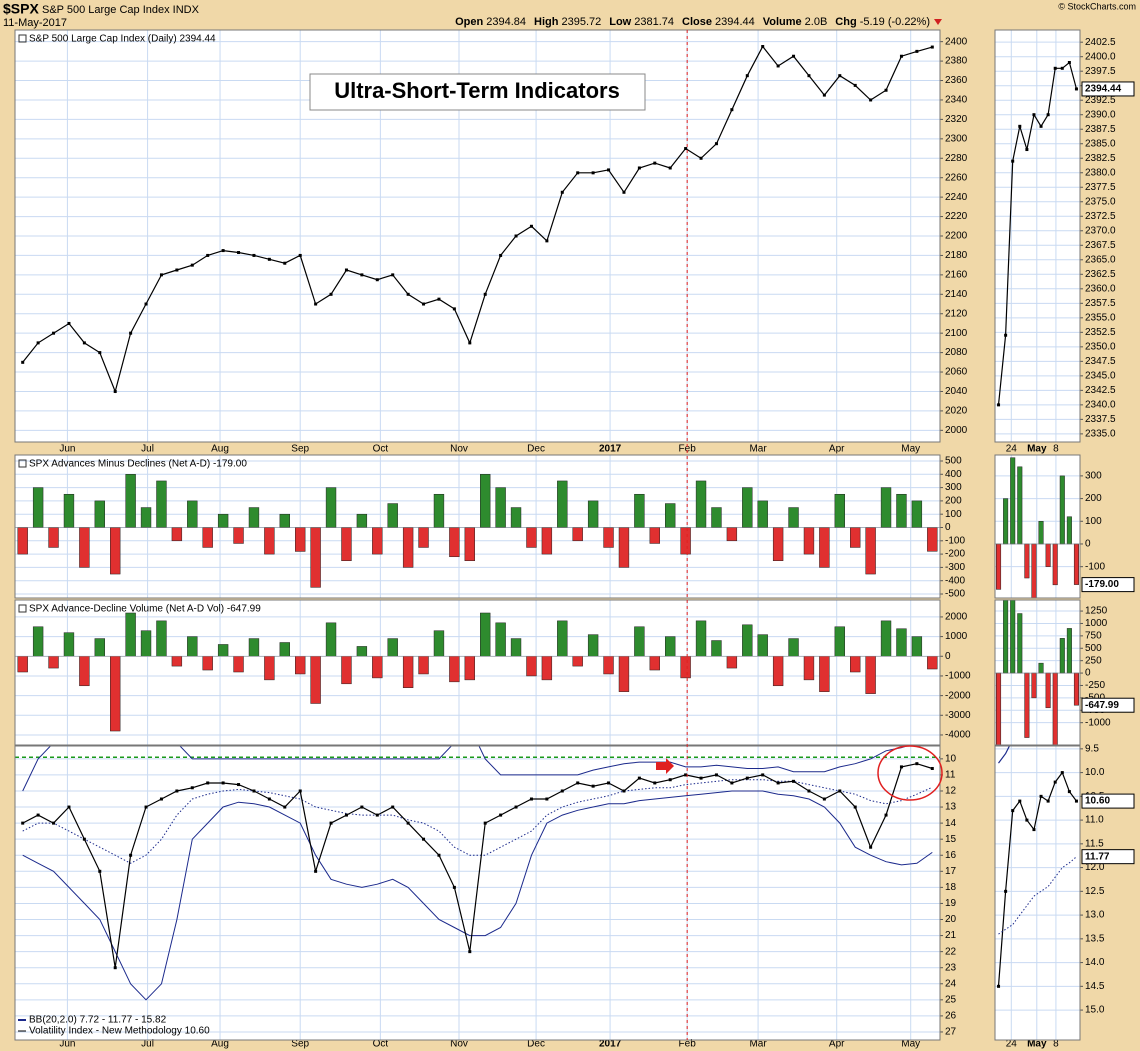 The image size is (1140, 1051). Describe the element at coordinates (910, 773) in the screenshot. I see `highlight-circle` at that location.